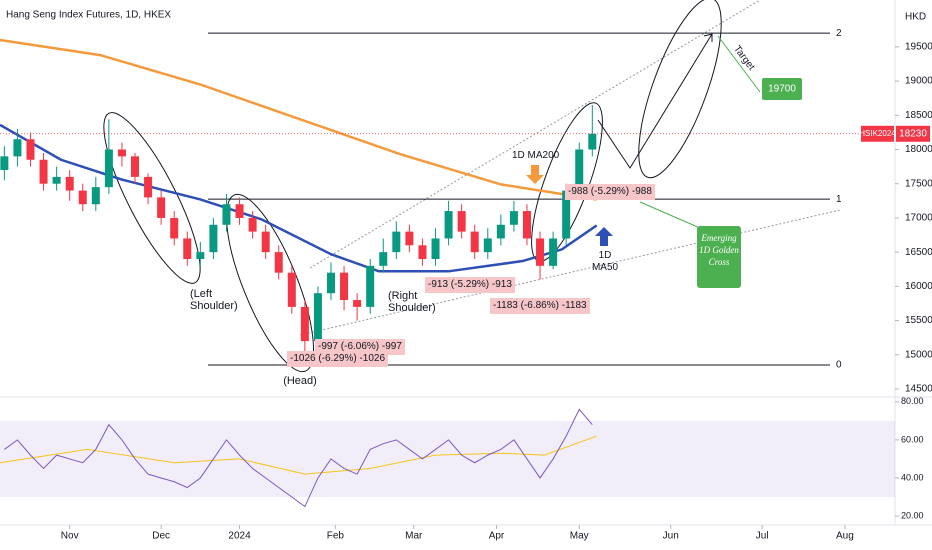  What do you see at coordinates (918, 81) in the screenshot?
I see `y-tick-label: 19000` at bounding box center [918, 81].